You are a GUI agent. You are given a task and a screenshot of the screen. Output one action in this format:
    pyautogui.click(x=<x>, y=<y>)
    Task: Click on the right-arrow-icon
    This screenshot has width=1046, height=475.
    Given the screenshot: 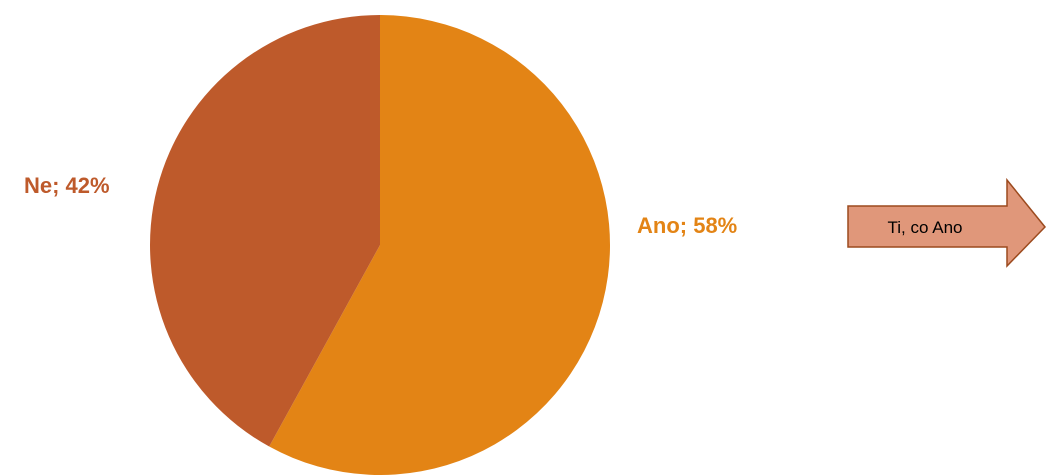 What is the action you would take?
    pyautogui.click(x=946, y=222)
    